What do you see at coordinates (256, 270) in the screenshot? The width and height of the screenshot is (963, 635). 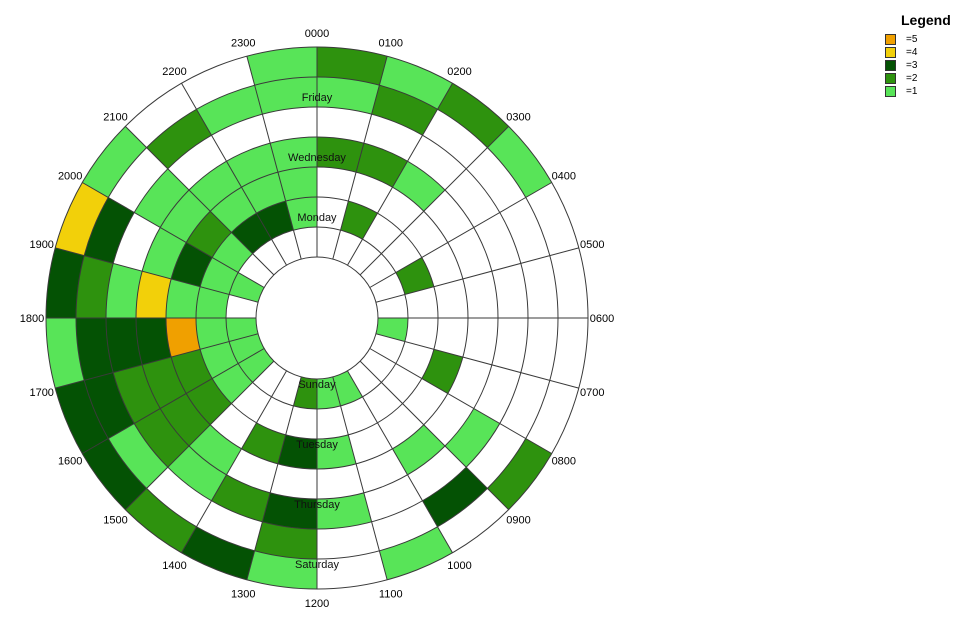 I see `heatmap-cell-sunday-2000` at bounding box center [256, 270].